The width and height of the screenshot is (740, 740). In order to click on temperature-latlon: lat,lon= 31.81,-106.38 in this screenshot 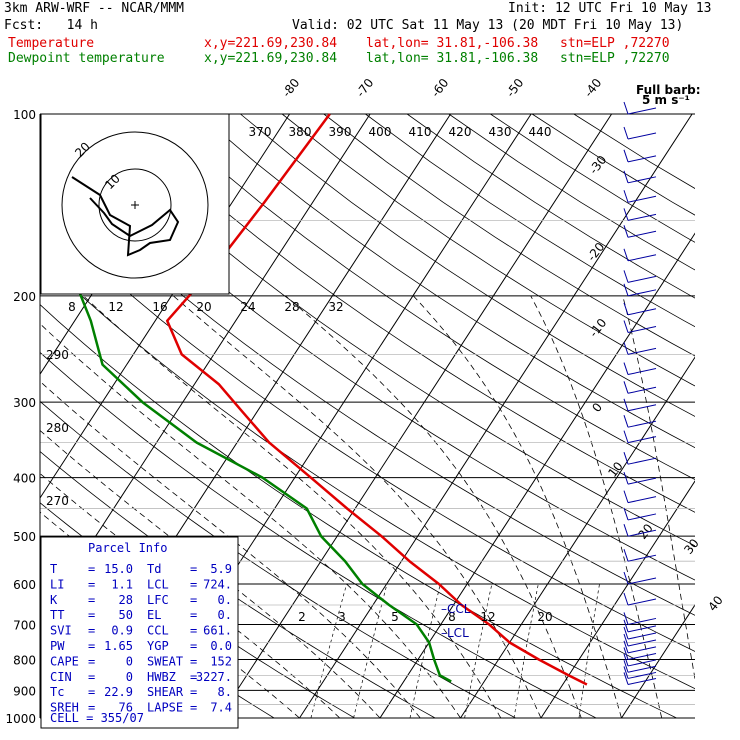, I will do `click(452, 43)`.